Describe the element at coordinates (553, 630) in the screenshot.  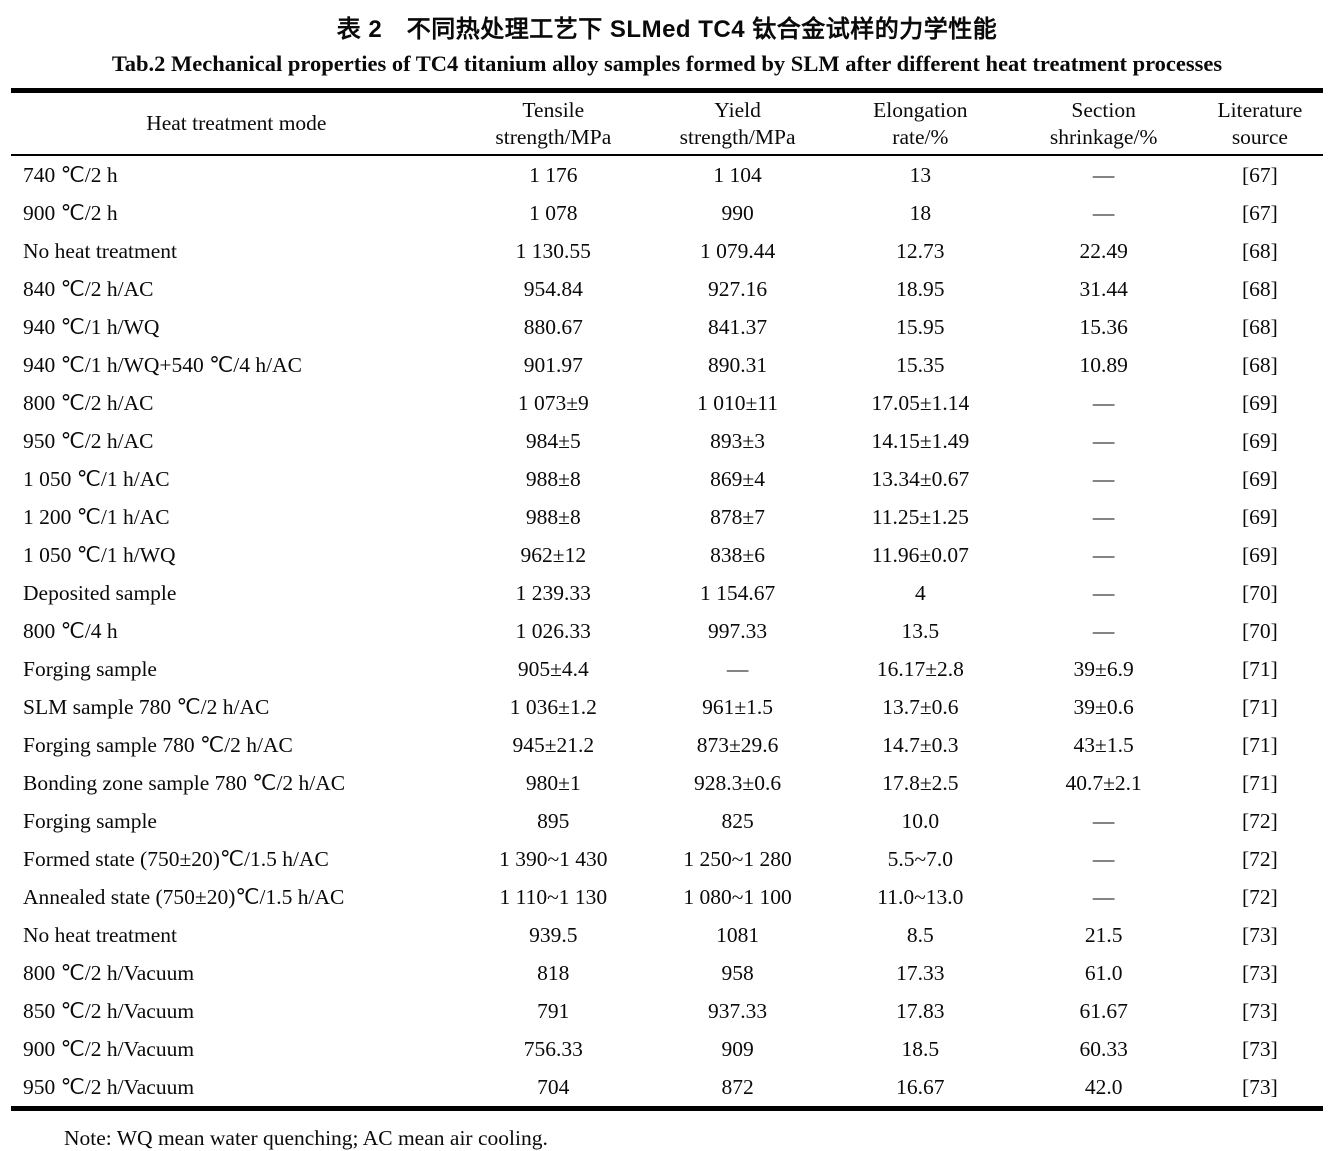
I see `cell-tensile-strength: 1 026.33` at that location.